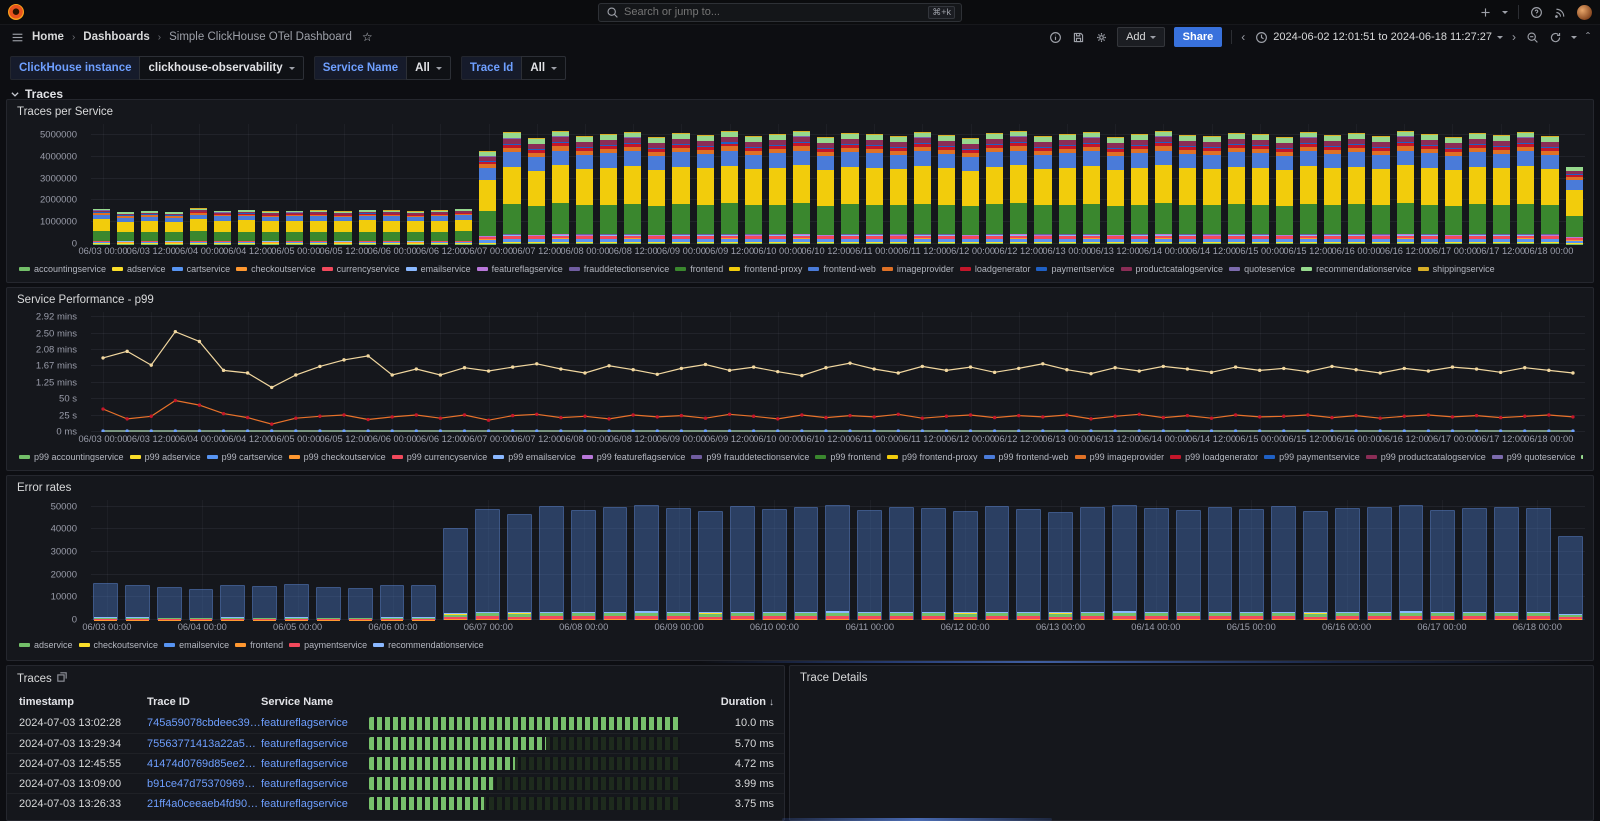 This screenshot has height=821, width=1600. What do you see at coordinates (1425, 457) in the screenshot?
I see `legend-item: p99 productcatalogservice` at bounding box center [1425, 457].